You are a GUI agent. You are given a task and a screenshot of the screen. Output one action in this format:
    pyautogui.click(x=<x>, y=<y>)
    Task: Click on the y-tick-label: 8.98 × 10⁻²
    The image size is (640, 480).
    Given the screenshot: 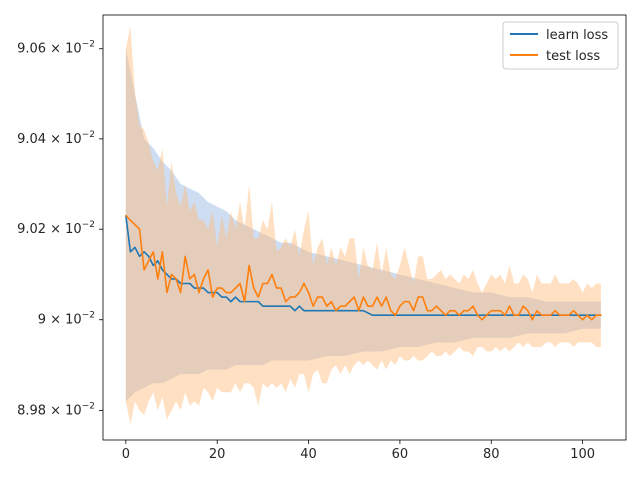 What is the action you would take?
    pyautogui.click(x=56, y=409)
    